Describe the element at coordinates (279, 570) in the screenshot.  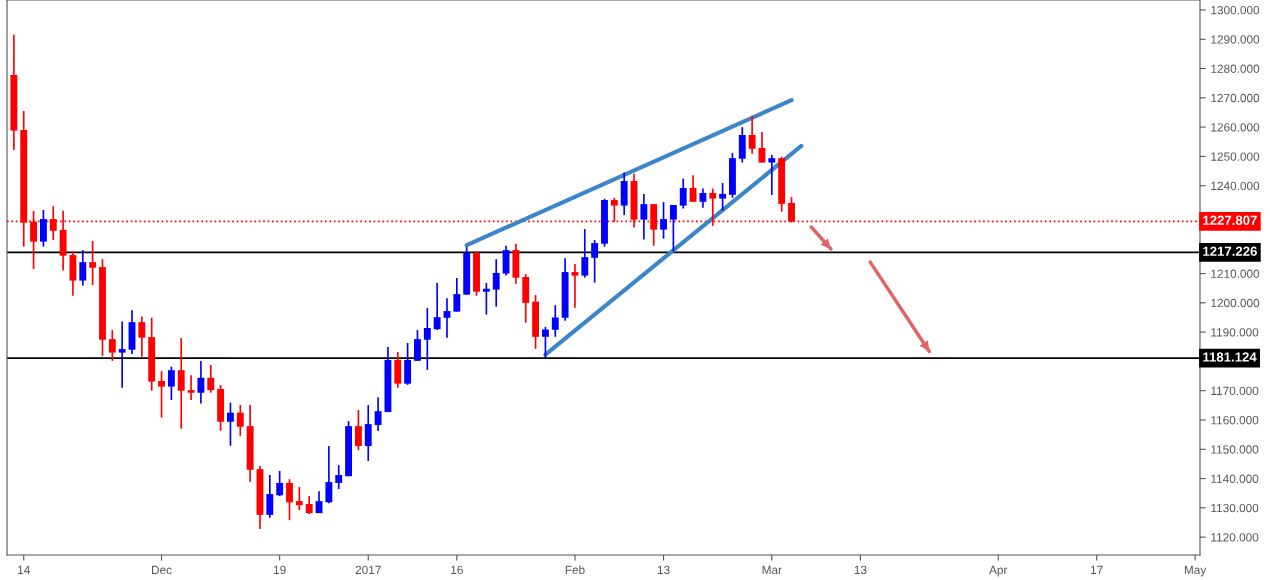
I see `x-tick-label: 19` at that location.